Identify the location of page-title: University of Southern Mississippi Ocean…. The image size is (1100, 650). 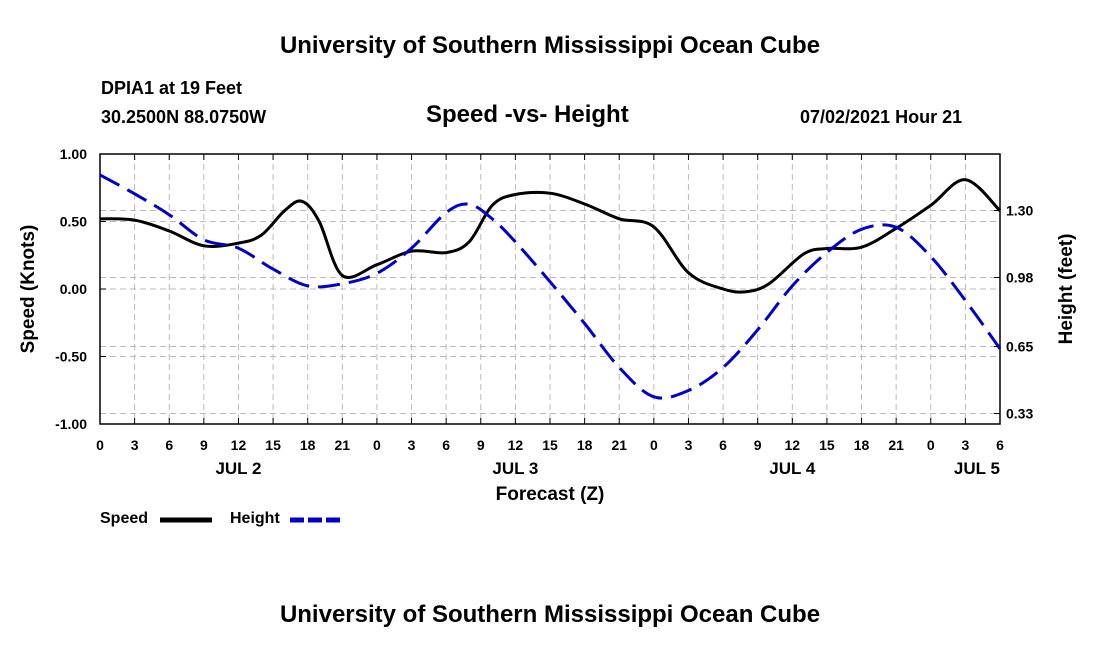
(550, 45).